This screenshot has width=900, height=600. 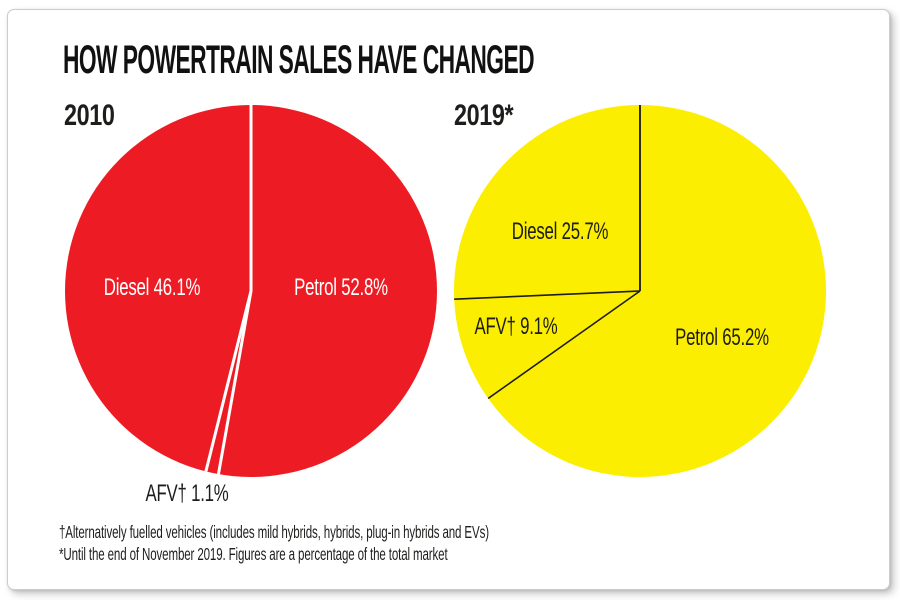 I want to click on slice-label-afv-2010: AFV† 1.1%, so click(x=187, y=493).